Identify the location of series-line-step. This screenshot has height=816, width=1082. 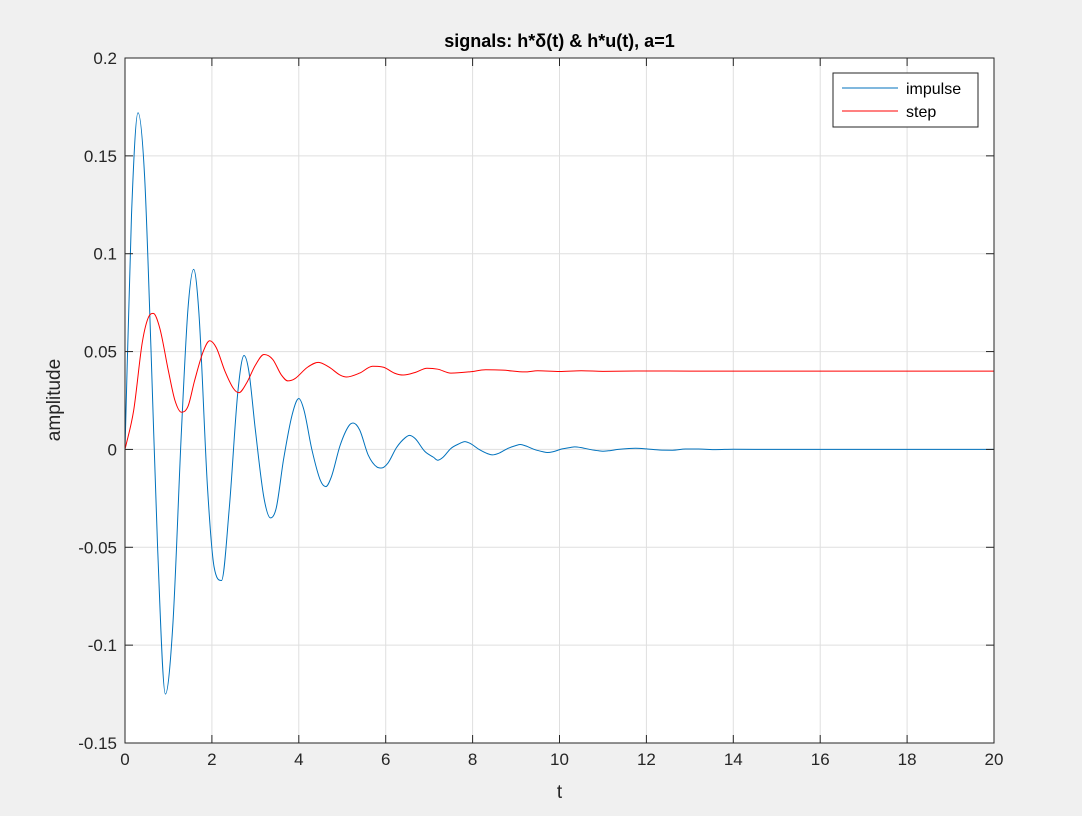
(559, 381).